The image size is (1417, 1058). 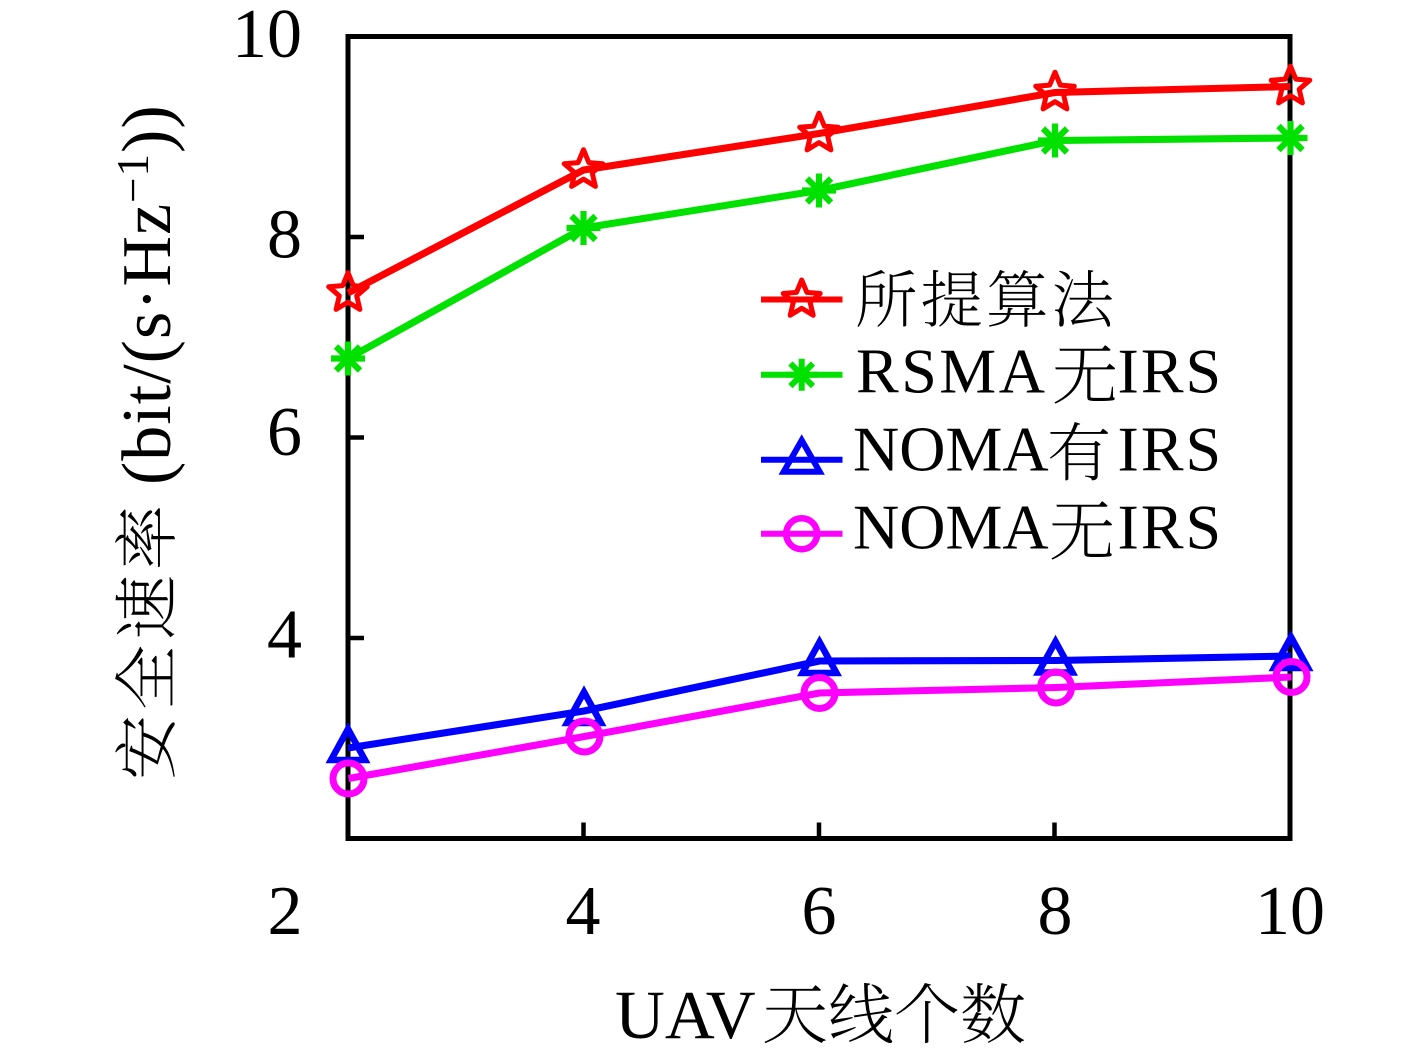 What do you see at coordinates (685, 1015) in the screenshot?
I see `svg-text: UAV` at bounding box center [685, 1015].